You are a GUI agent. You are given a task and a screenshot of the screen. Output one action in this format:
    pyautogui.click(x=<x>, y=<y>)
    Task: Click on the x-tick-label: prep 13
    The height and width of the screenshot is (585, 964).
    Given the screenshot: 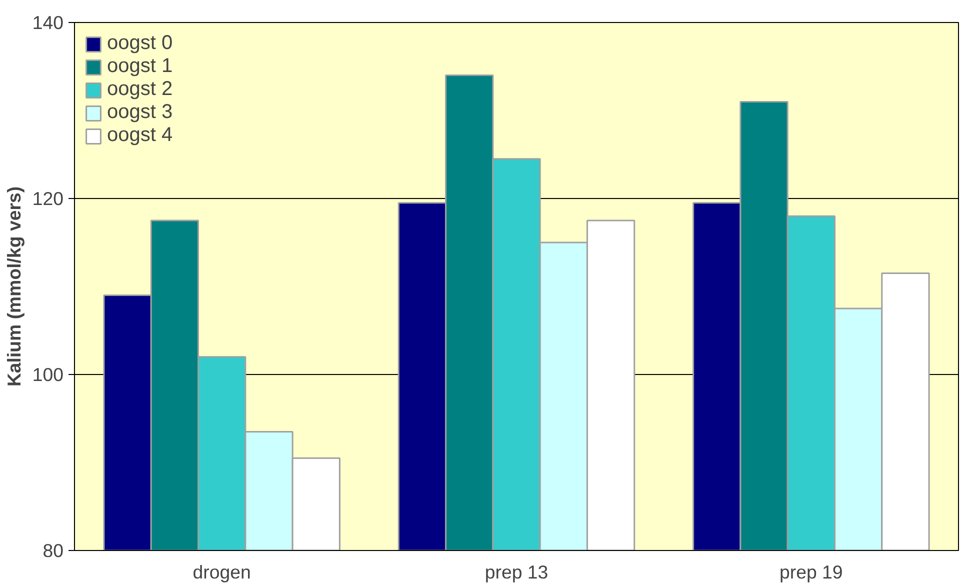 What is the action you would take?
    pyautogui.click(x=516, y=572)
    